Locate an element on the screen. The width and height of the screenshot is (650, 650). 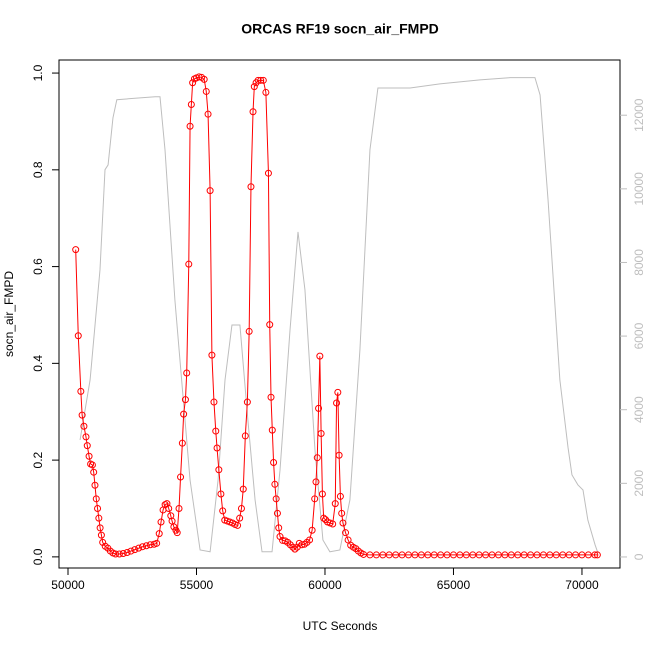
x-axis-label: UTC Seconds is located at coordinates (340, 626).